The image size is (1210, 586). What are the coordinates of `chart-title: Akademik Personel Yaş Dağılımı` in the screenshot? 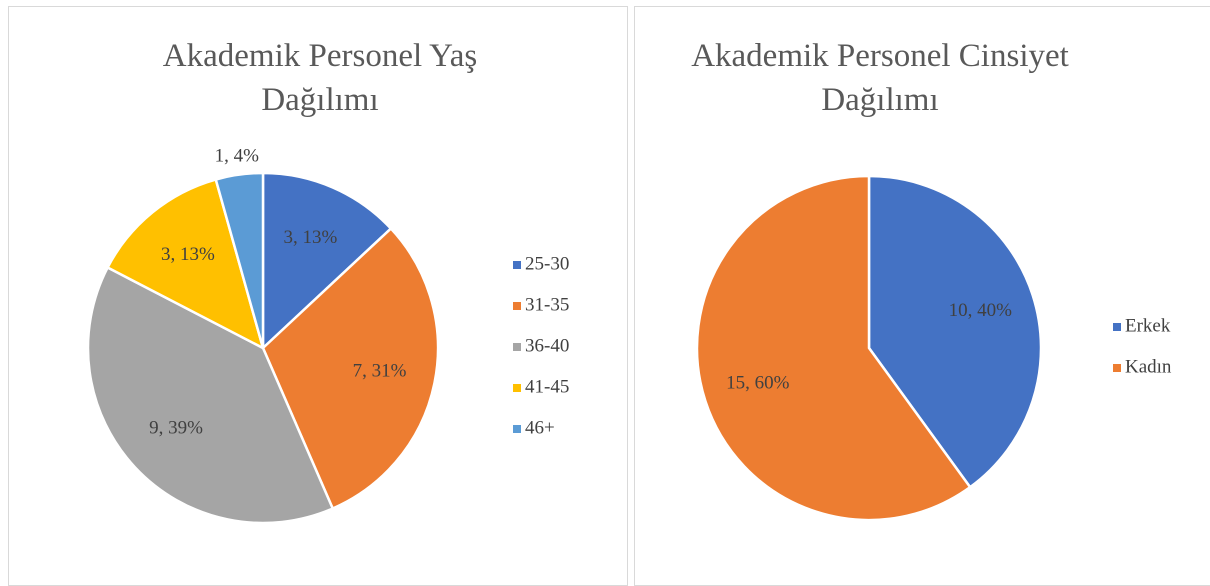 It's located at (320, 78).